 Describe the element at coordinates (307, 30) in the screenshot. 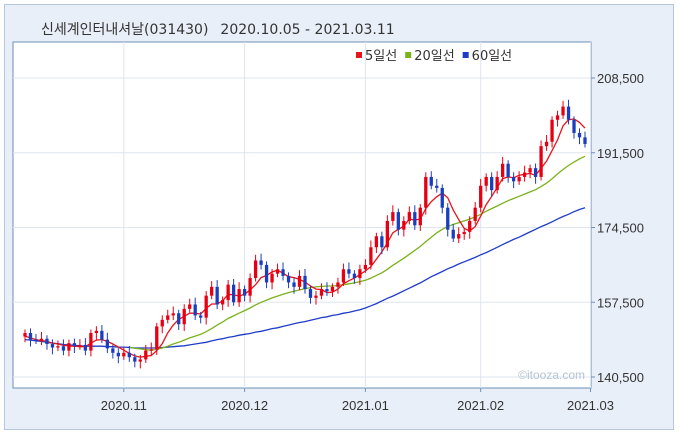

I see `date-range: 2020.10.05 - 2021.03.11` at that location.